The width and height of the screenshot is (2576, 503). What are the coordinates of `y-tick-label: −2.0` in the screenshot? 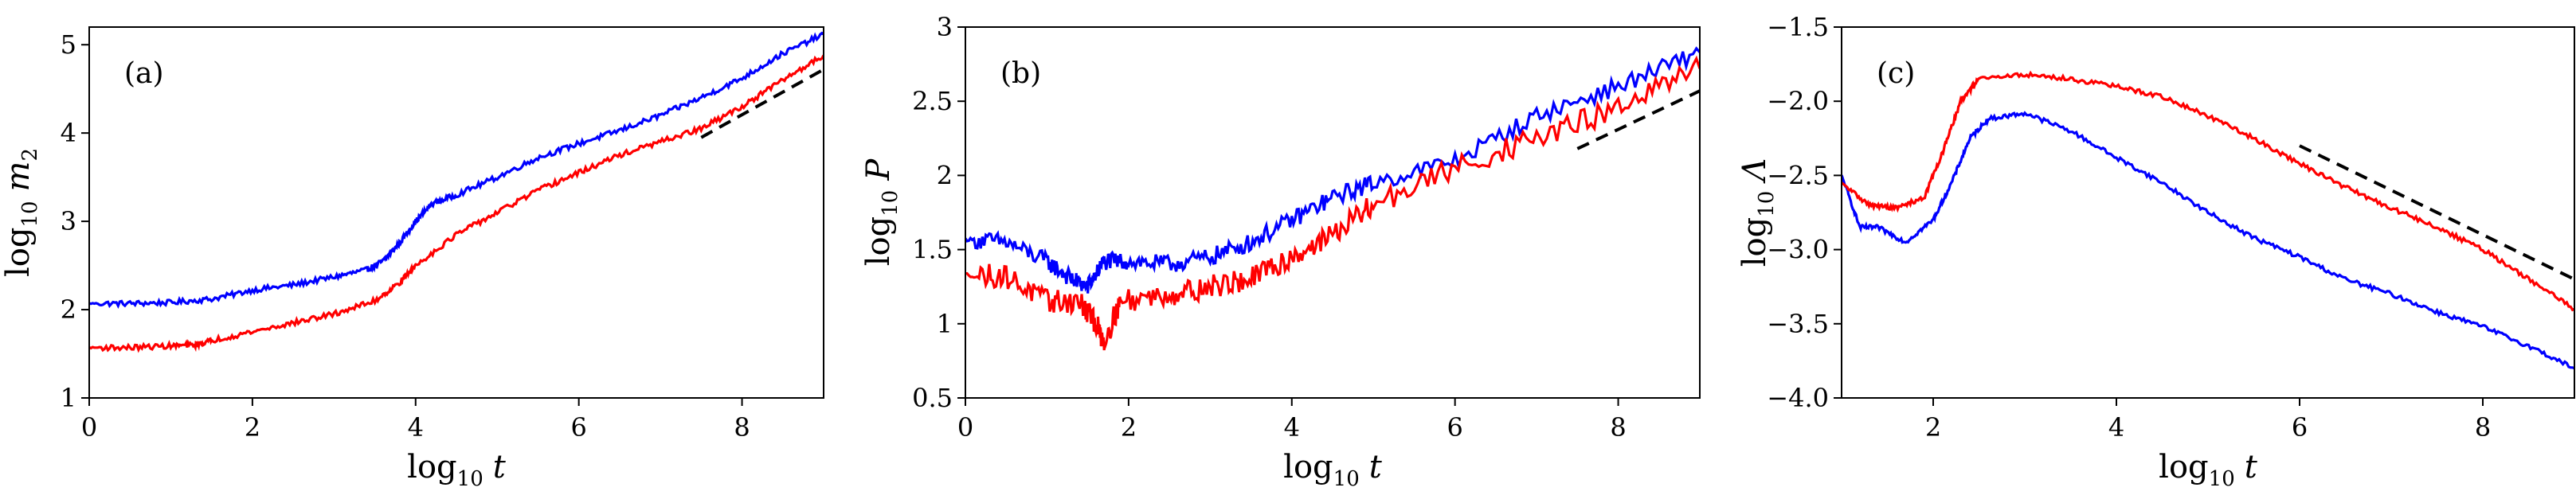 It's located at (1798, 101).